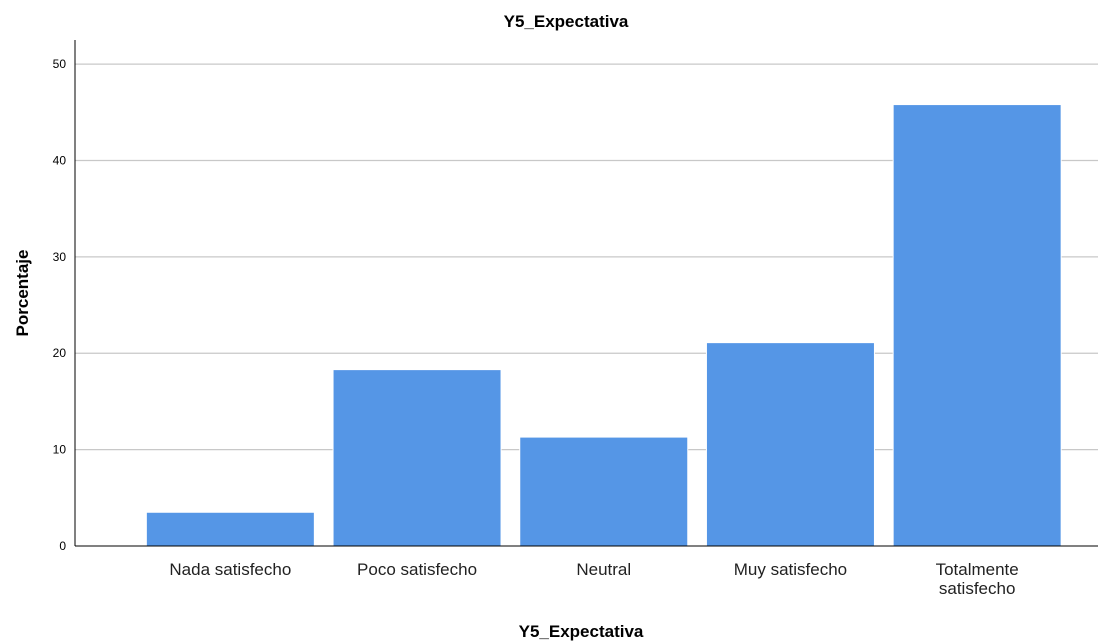  Describe the element at coordinates (581, 631) in the screenshot. I see `x-axis-title: Y5_Expectativa` at that location.